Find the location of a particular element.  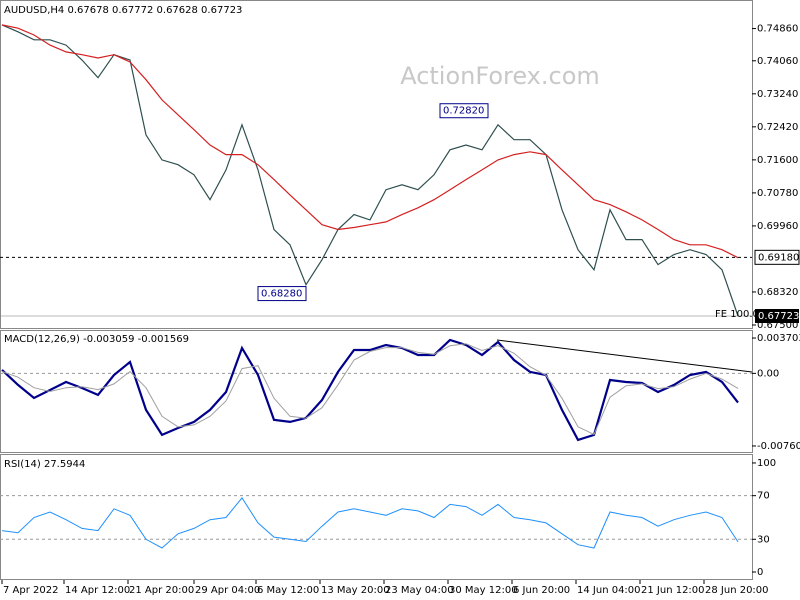

y-tick-label: 0.73240 is located at coordinates (777, 94).